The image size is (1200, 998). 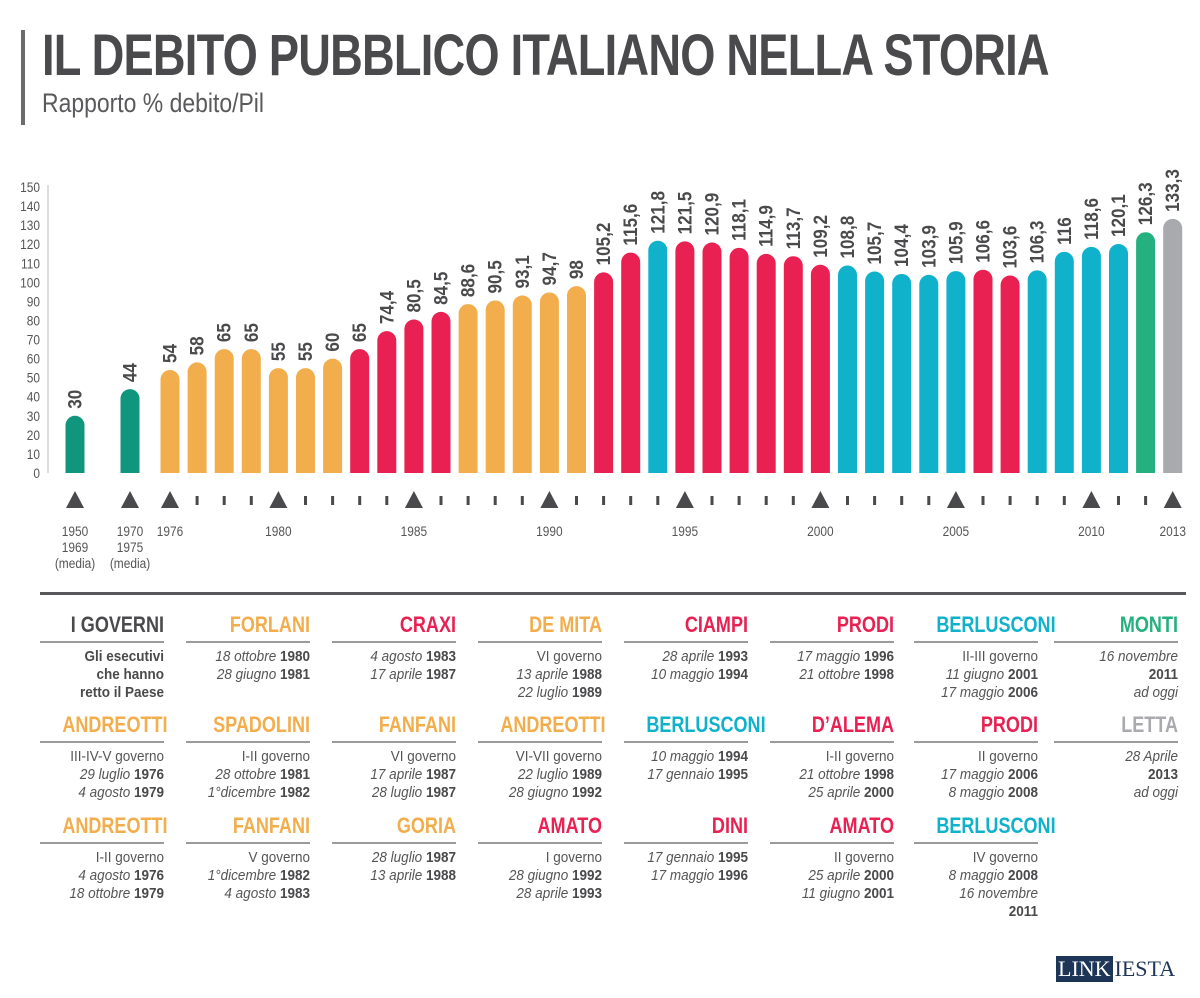 What do you see at coordinates (33, 416) in the screenshot?
I see `y-tick-label: 30` at bounding box center [33, 416].